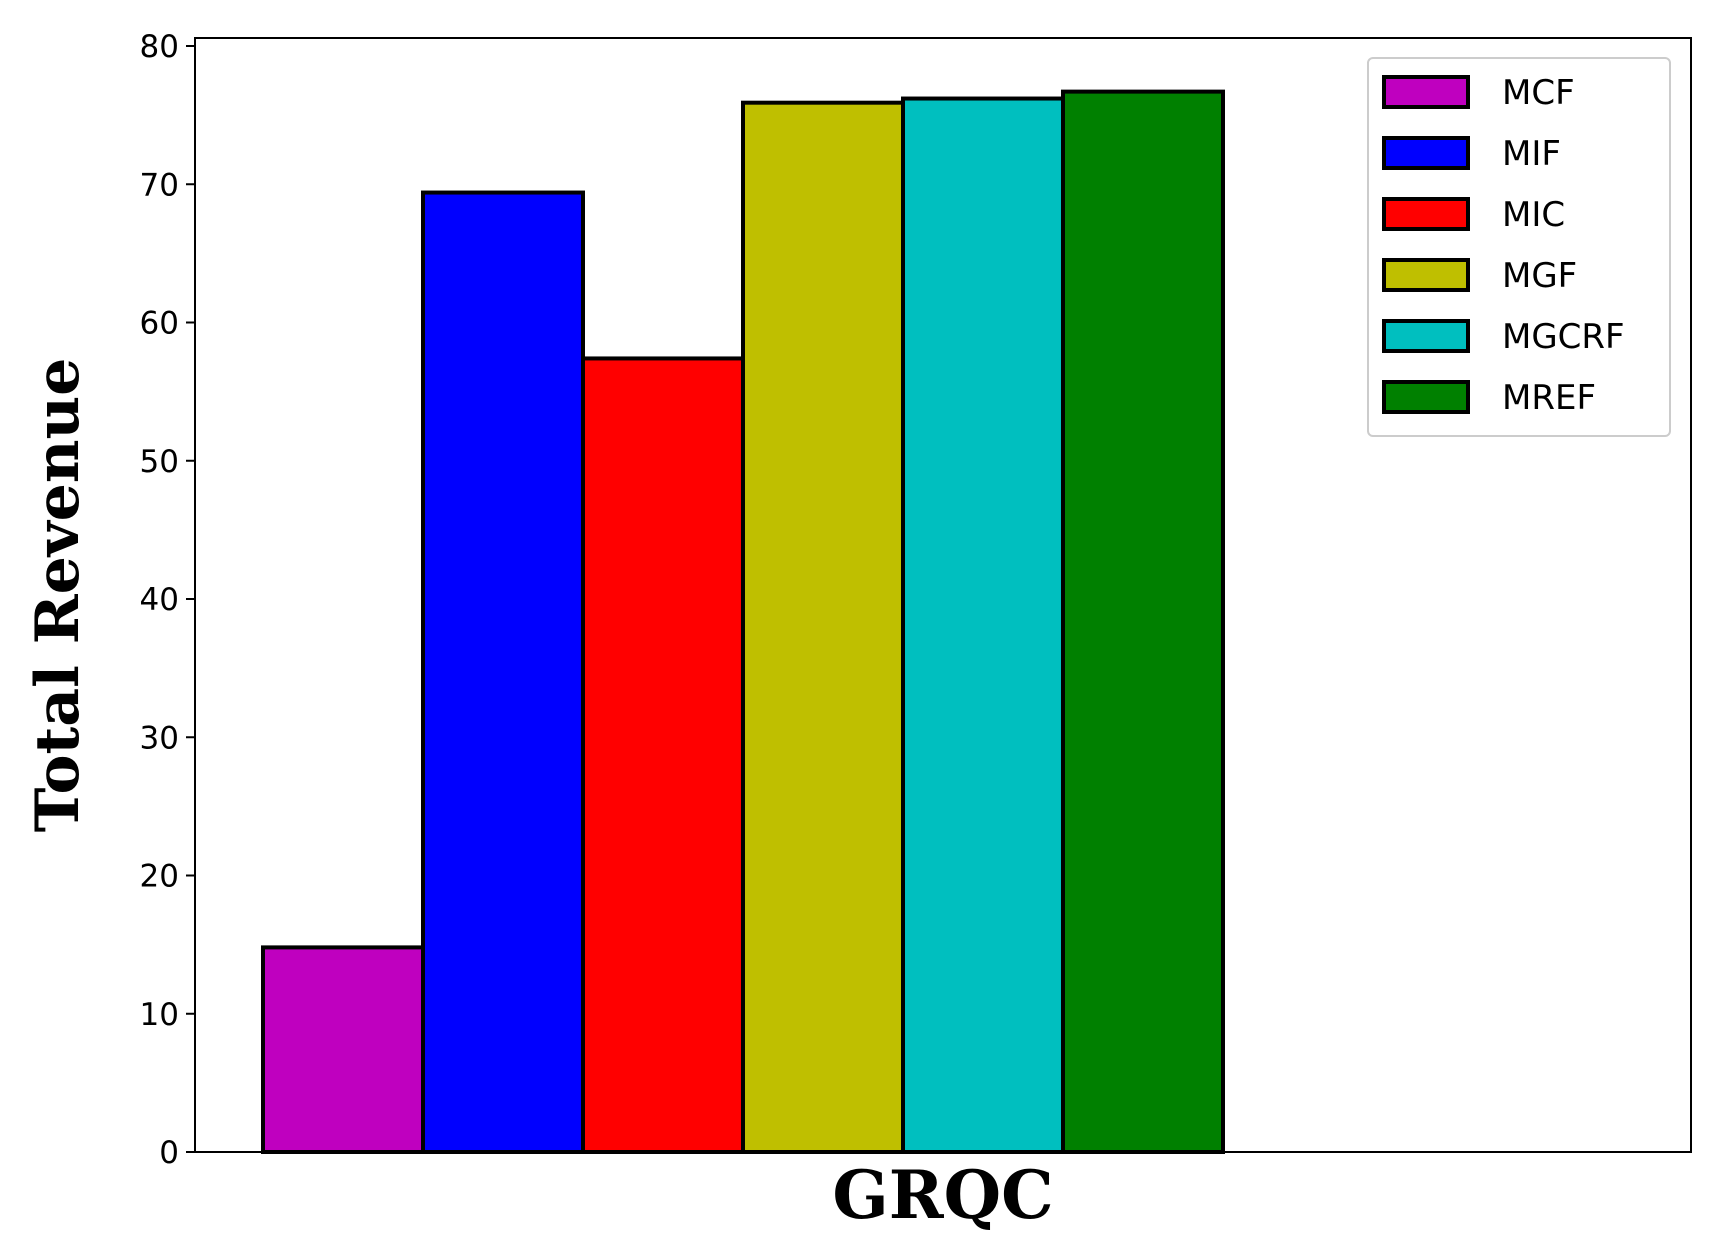 This screenshot has width=1715, height=1258. What do you see at coordinates (503, 672) in the screenshot?
I see `bar-mif` at bounding box center [503, 672].